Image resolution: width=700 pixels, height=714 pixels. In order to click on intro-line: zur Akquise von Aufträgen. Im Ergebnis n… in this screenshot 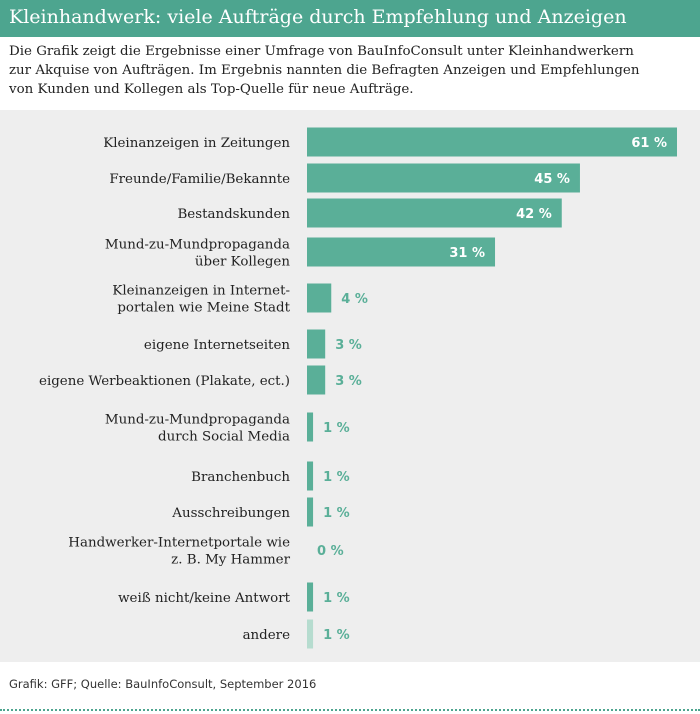, I will do `click(324, 70)`.